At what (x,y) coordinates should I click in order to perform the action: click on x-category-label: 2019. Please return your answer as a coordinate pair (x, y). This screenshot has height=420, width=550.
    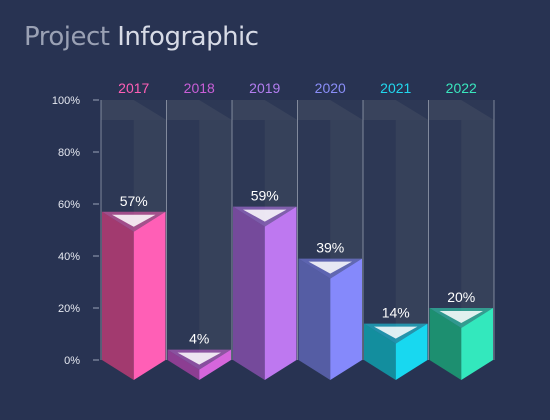
    Looking at the image, I should click on (264, 88).